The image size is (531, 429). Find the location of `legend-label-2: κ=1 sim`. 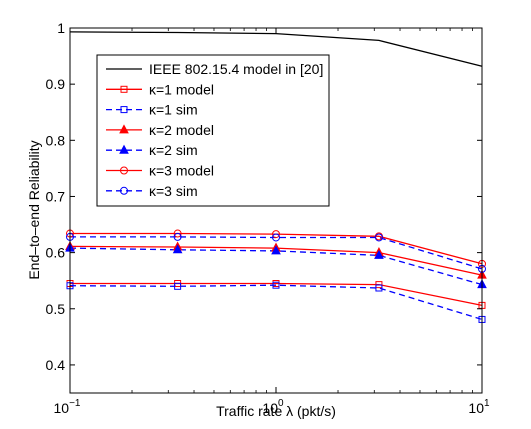

legend-label-2: κ=1 sim is located at coordinates (173, 110).